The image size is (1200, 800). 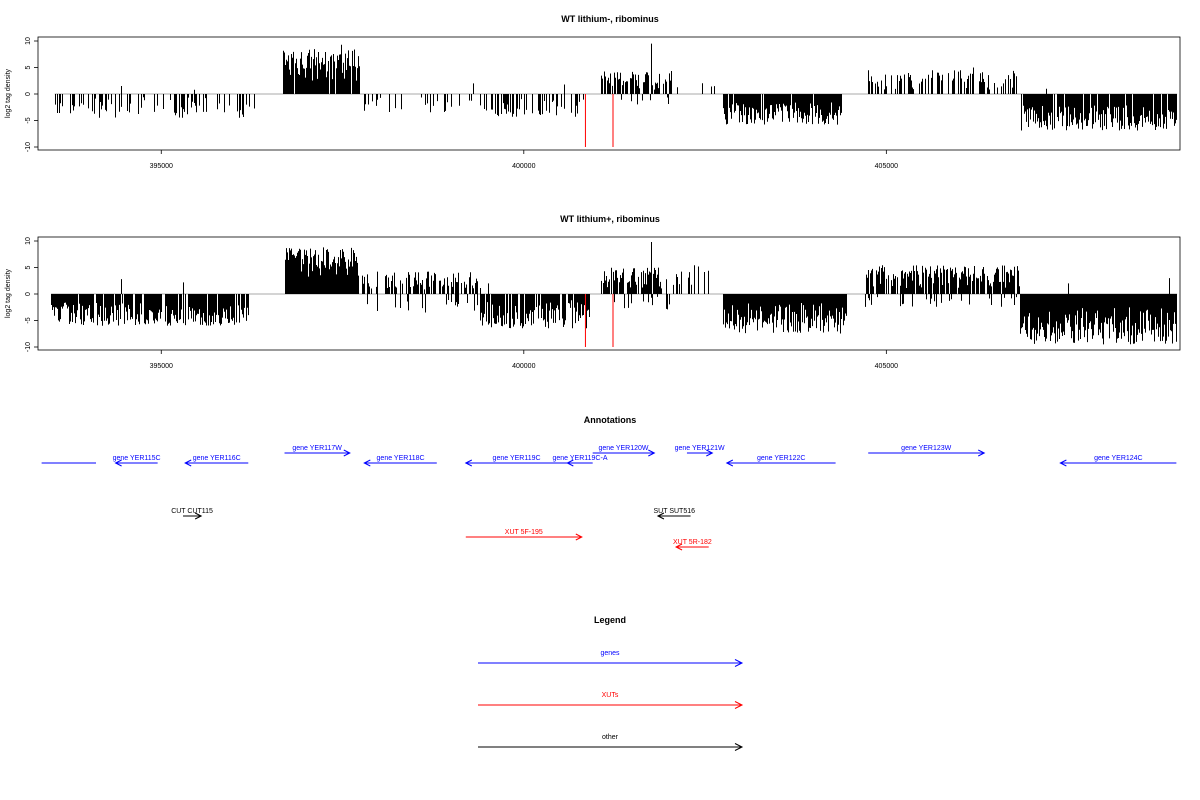 I want to click on annotation-feature: gene YER123W, so click(x=927, y=451).